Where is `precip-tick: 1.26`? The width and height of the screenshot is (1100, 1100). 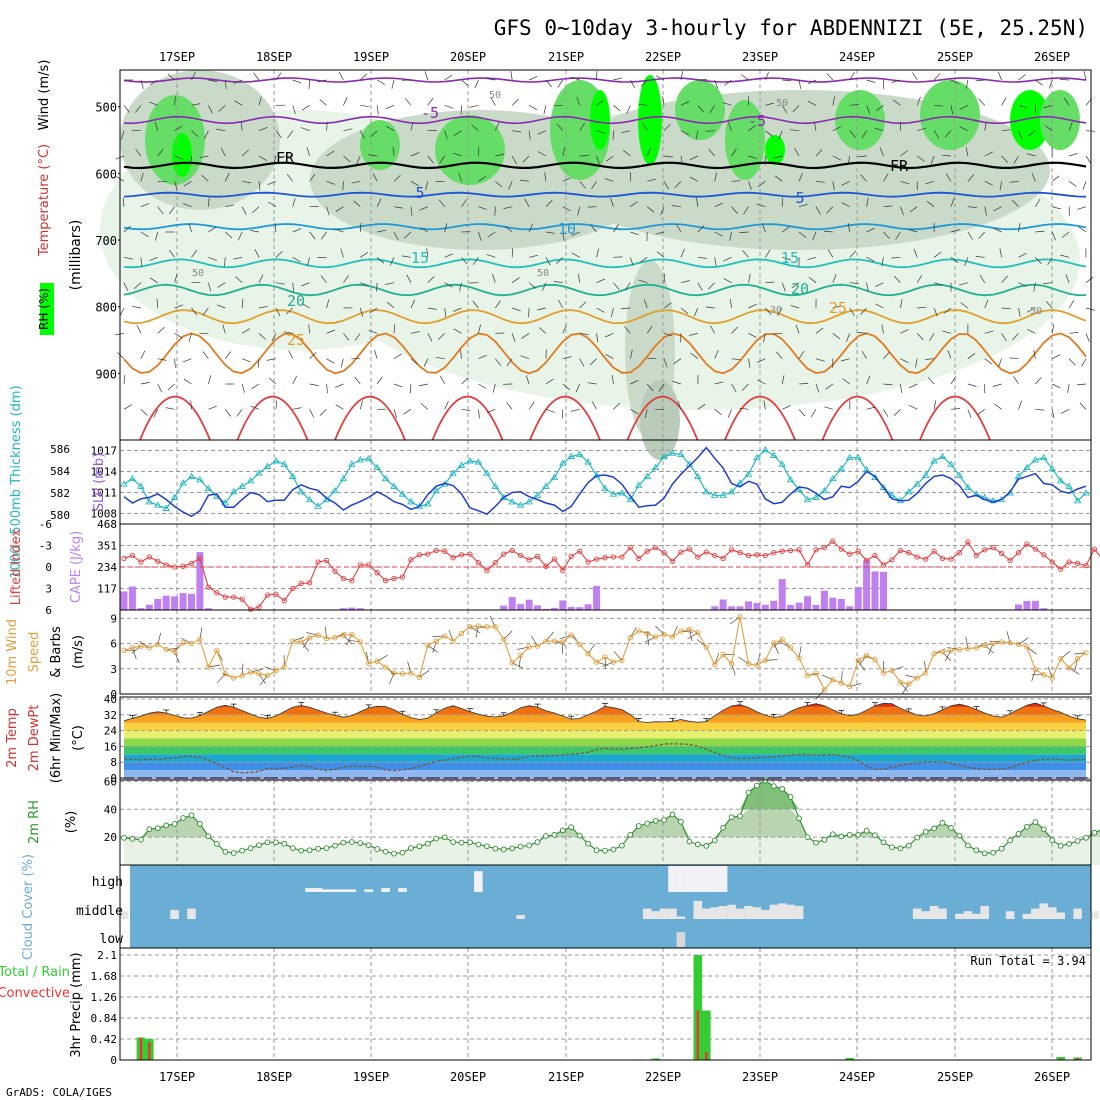
precip-tick: 1.26 is located at coordinates (104, 997).